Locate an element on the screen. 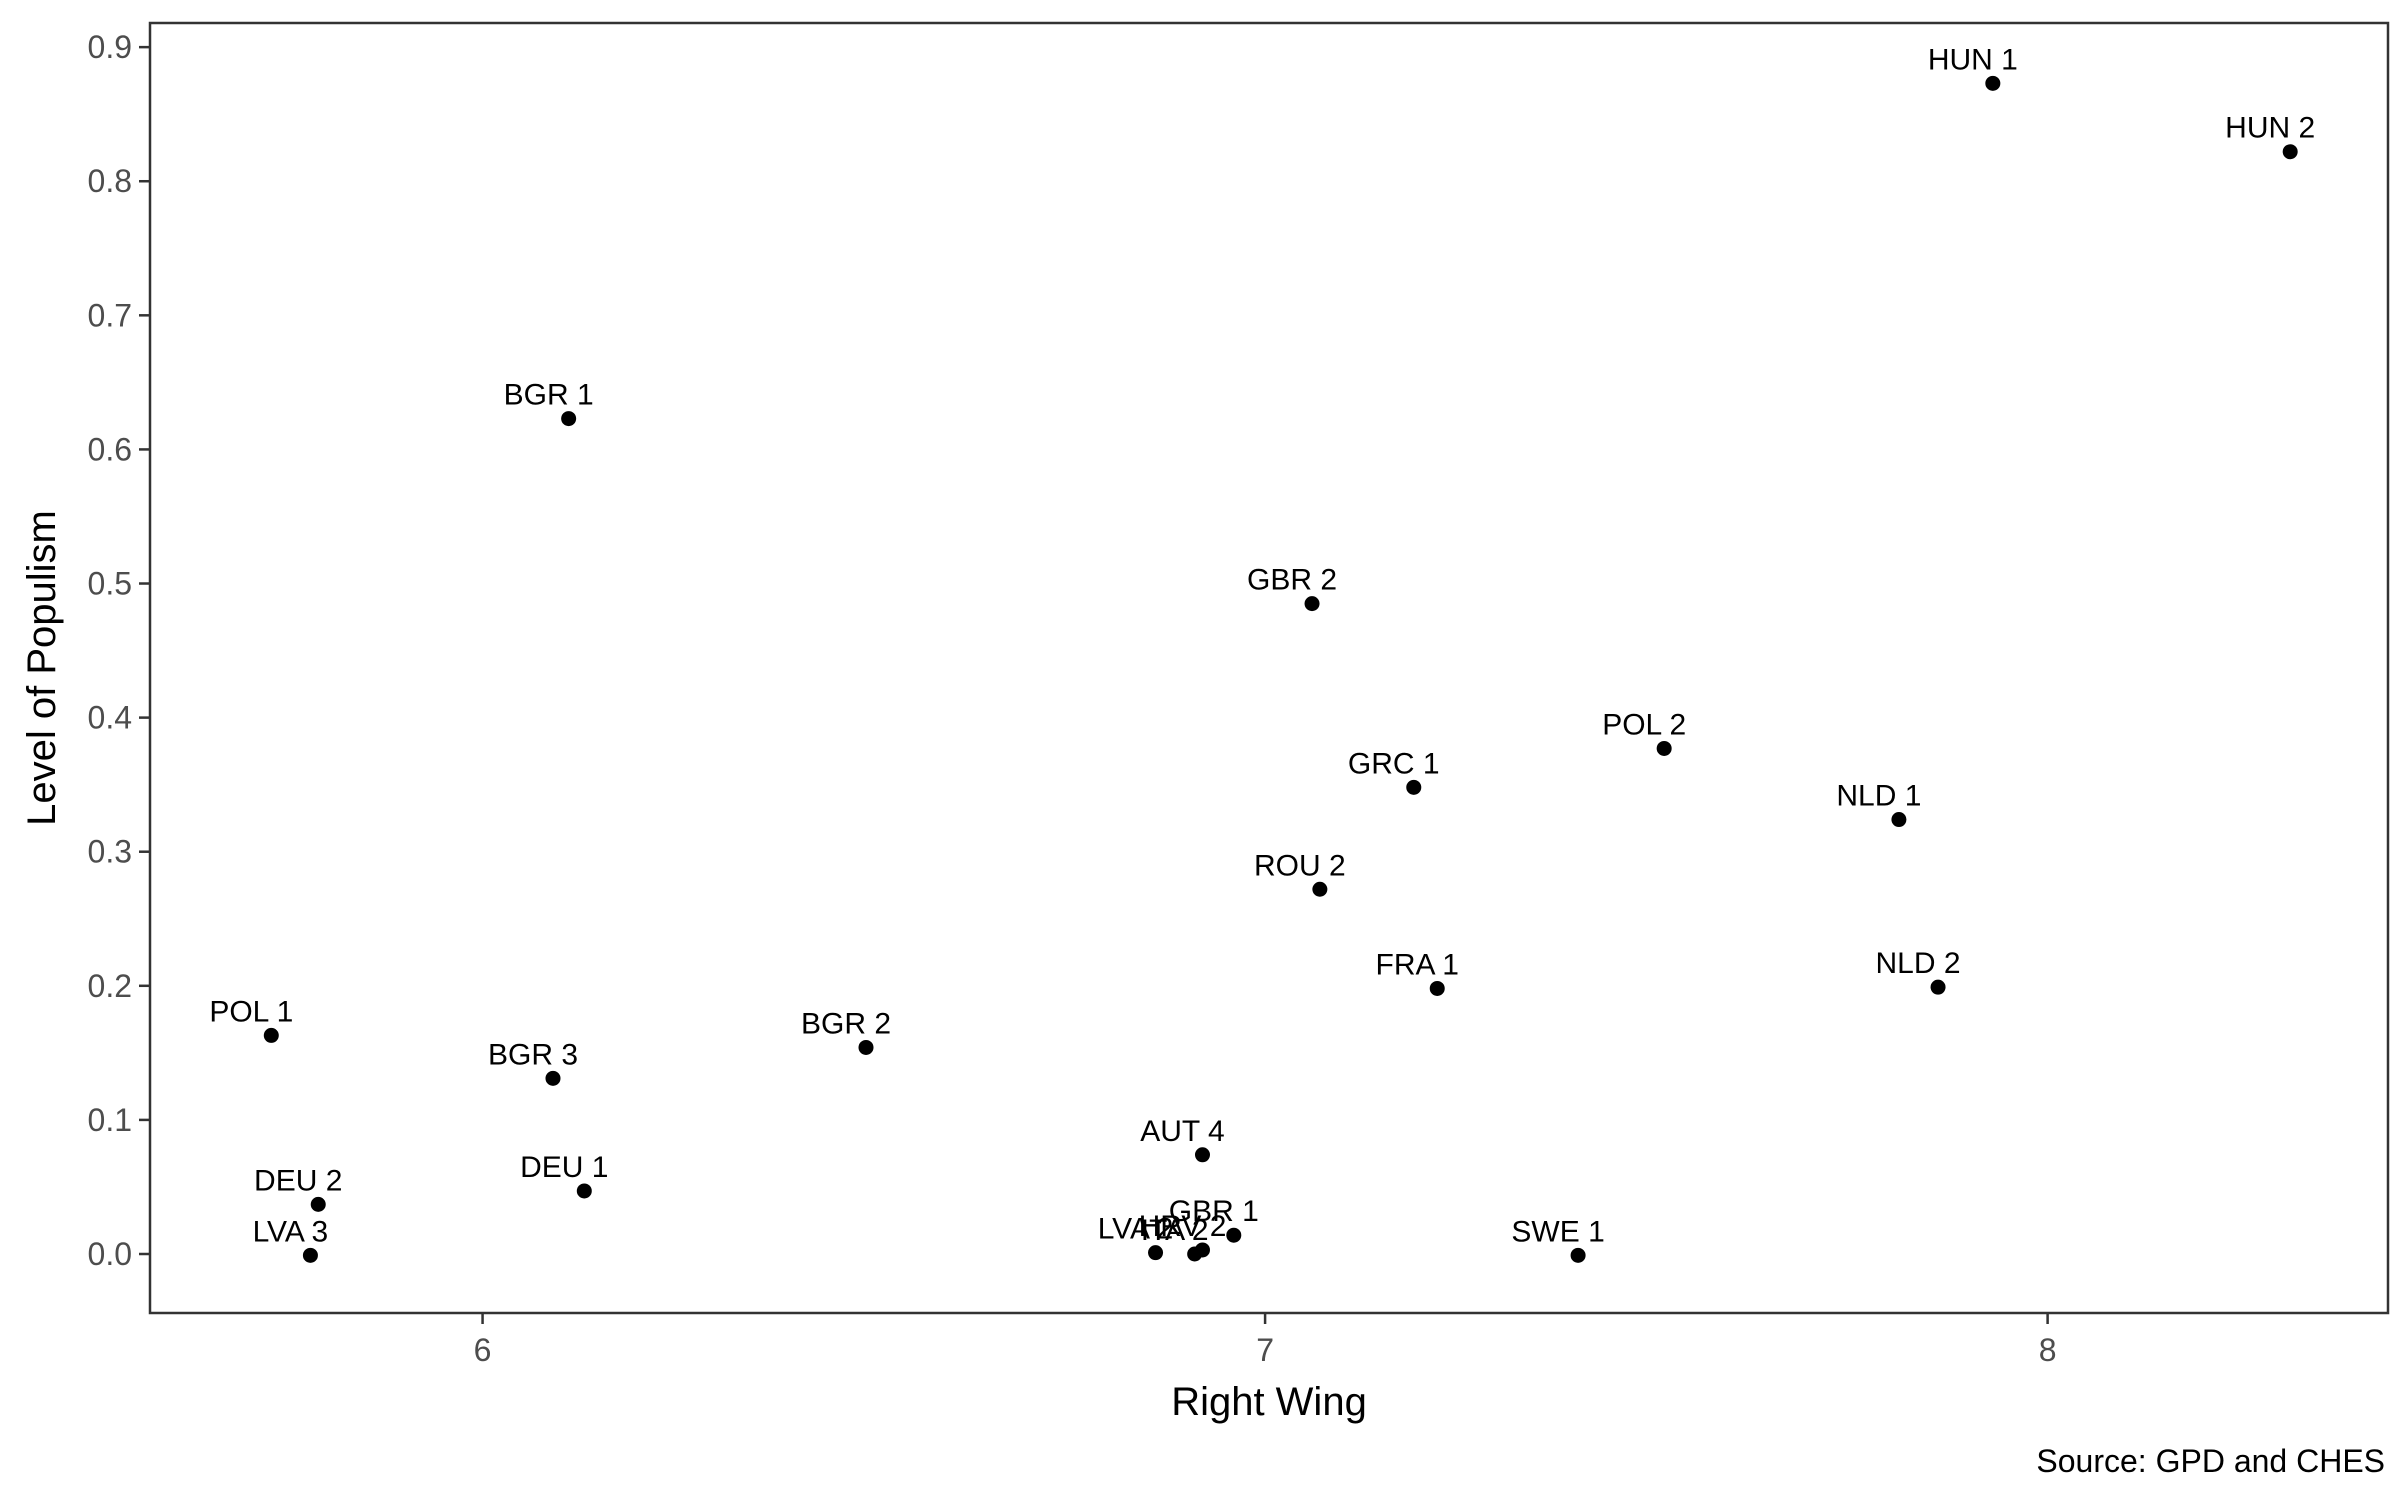 This screenshot has width=2400, height=1505. data-point-label: POL 1 is located at coordinates (251, 1011).